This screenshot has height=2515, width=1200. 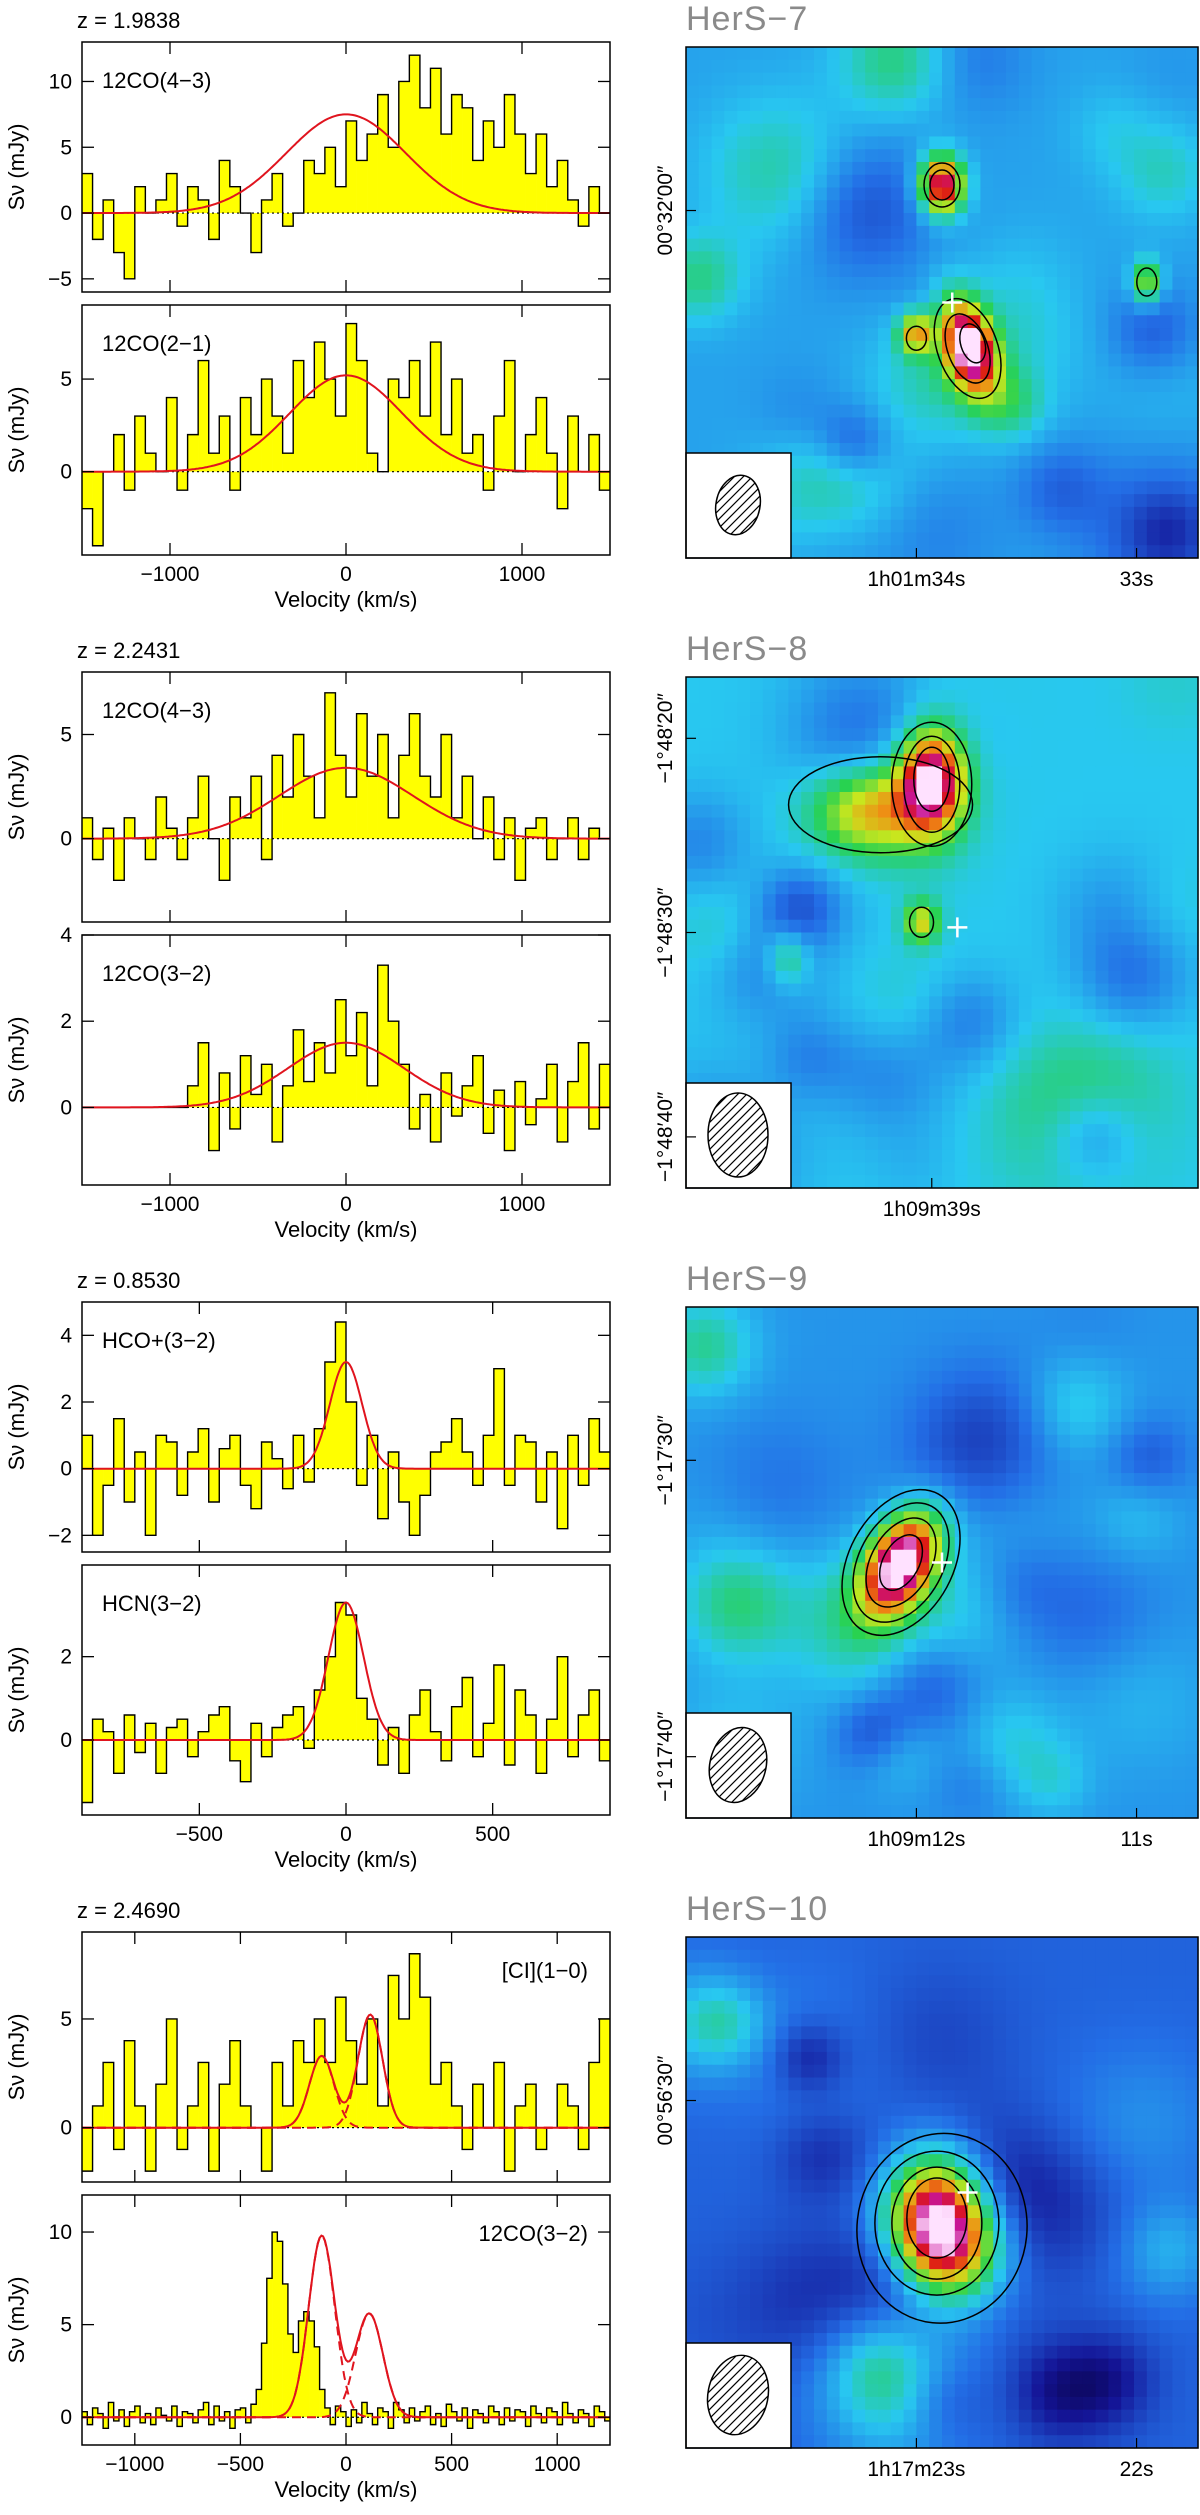 What do you see at coordinates (952, 302) in the screenshot?
I see `crosshair-icon` at bounding box center [952, 302].